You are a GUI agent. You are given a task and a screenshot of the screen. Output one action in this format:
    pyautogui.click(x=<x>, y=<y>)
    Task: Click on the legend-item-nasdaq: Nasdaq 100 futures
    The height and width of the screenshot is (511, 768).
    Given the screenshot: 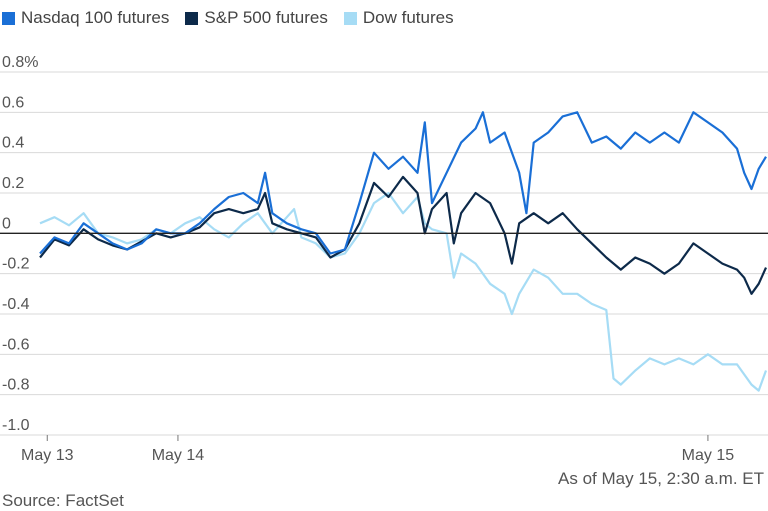 What is the action you would take?
    pyautogui.click(x=85, y=18)
    